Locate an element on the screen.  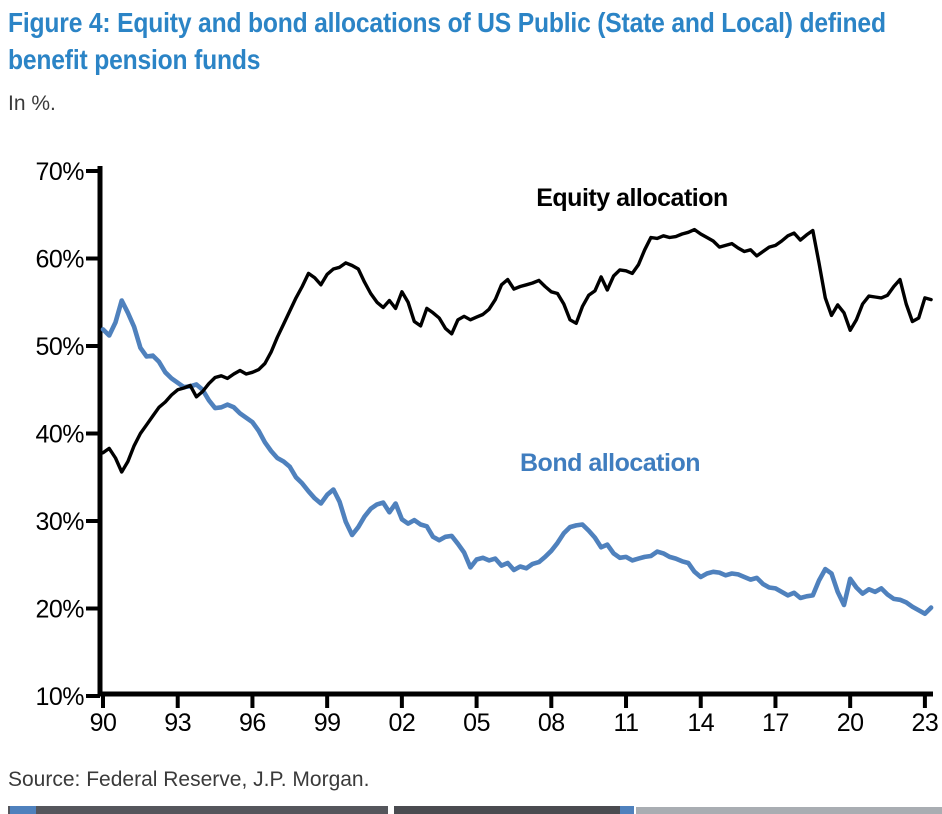
x-tick-label: 23 is located at coordinates (924, 723).